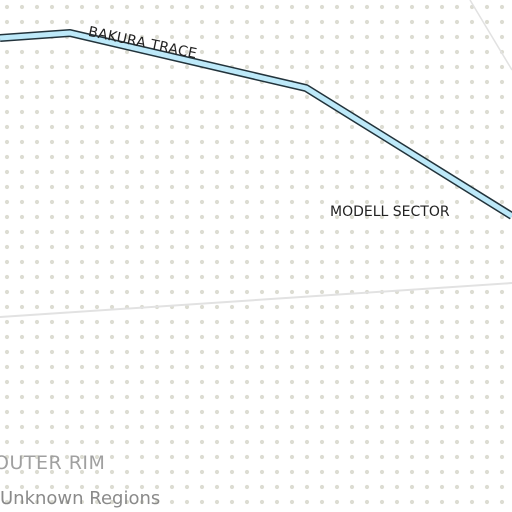 Image resolution: width=512 pixels, height=512 pixels. I want to click on region-border-line-northeast, so click(490, 35).